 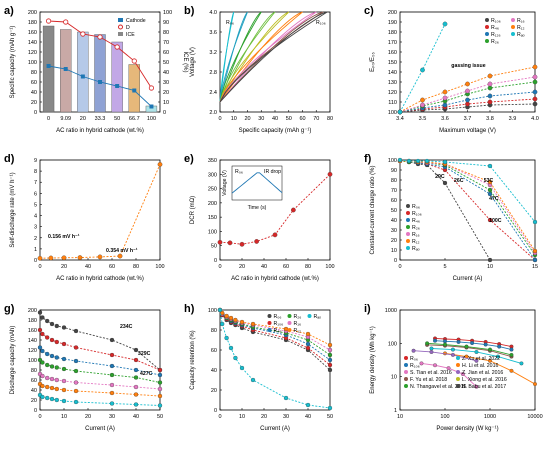 I want to click on panel-i-label: i), so click(x=367, y=309).